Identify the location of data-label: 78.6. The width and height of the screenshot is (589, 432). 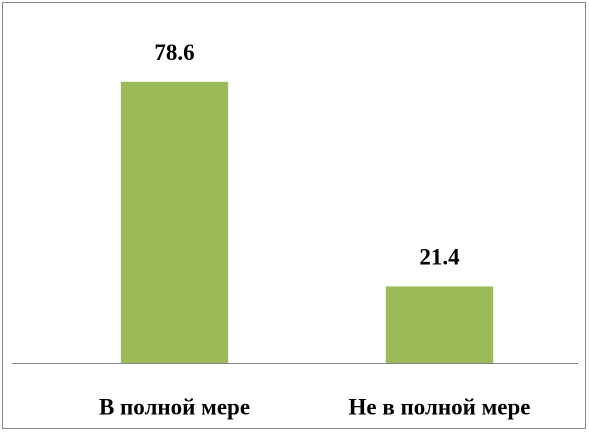
(174, 52).